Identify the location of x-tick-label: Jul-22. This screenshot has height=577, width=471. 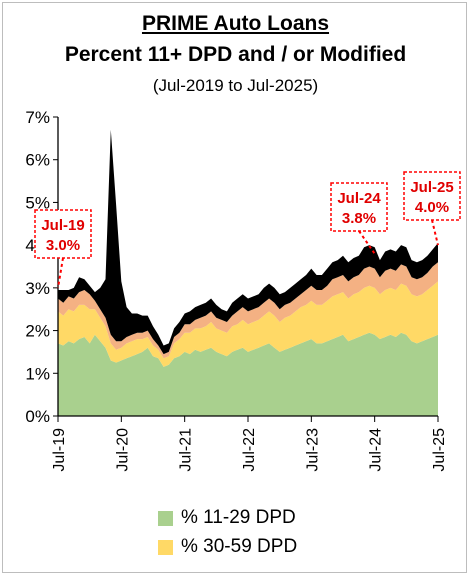
(249, 450).